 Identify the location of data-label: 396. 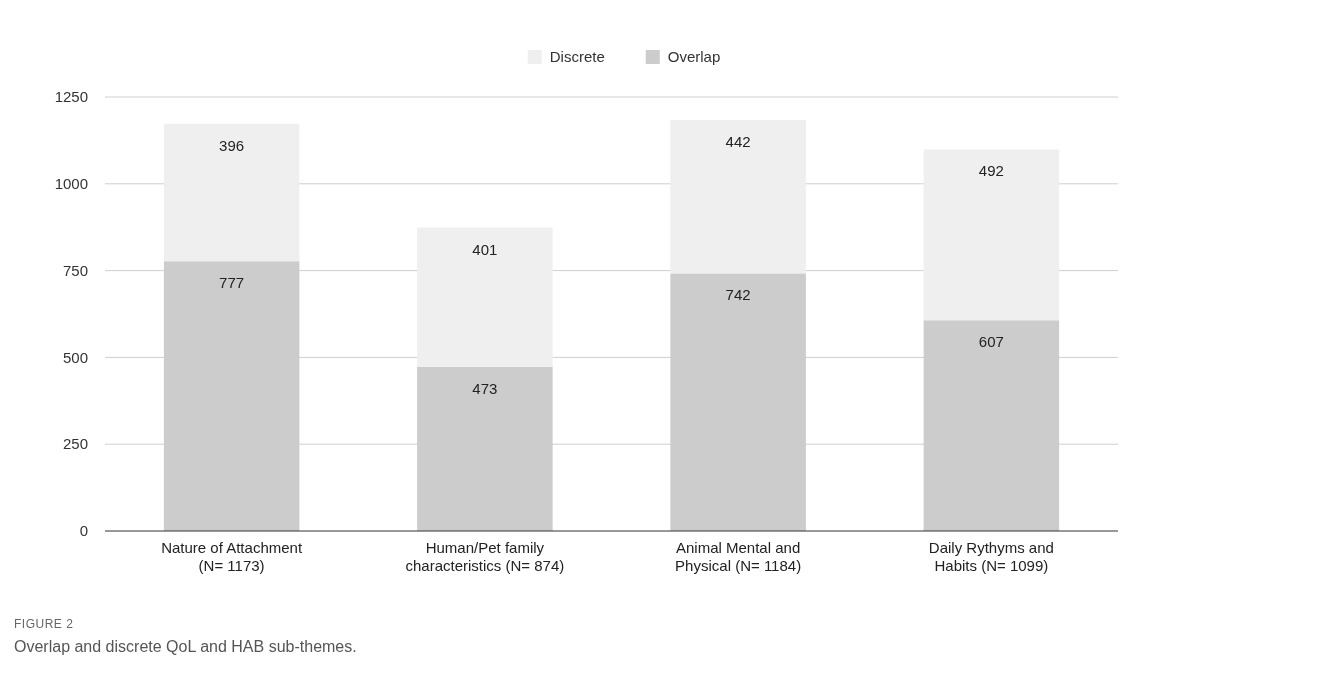
(232, 145).